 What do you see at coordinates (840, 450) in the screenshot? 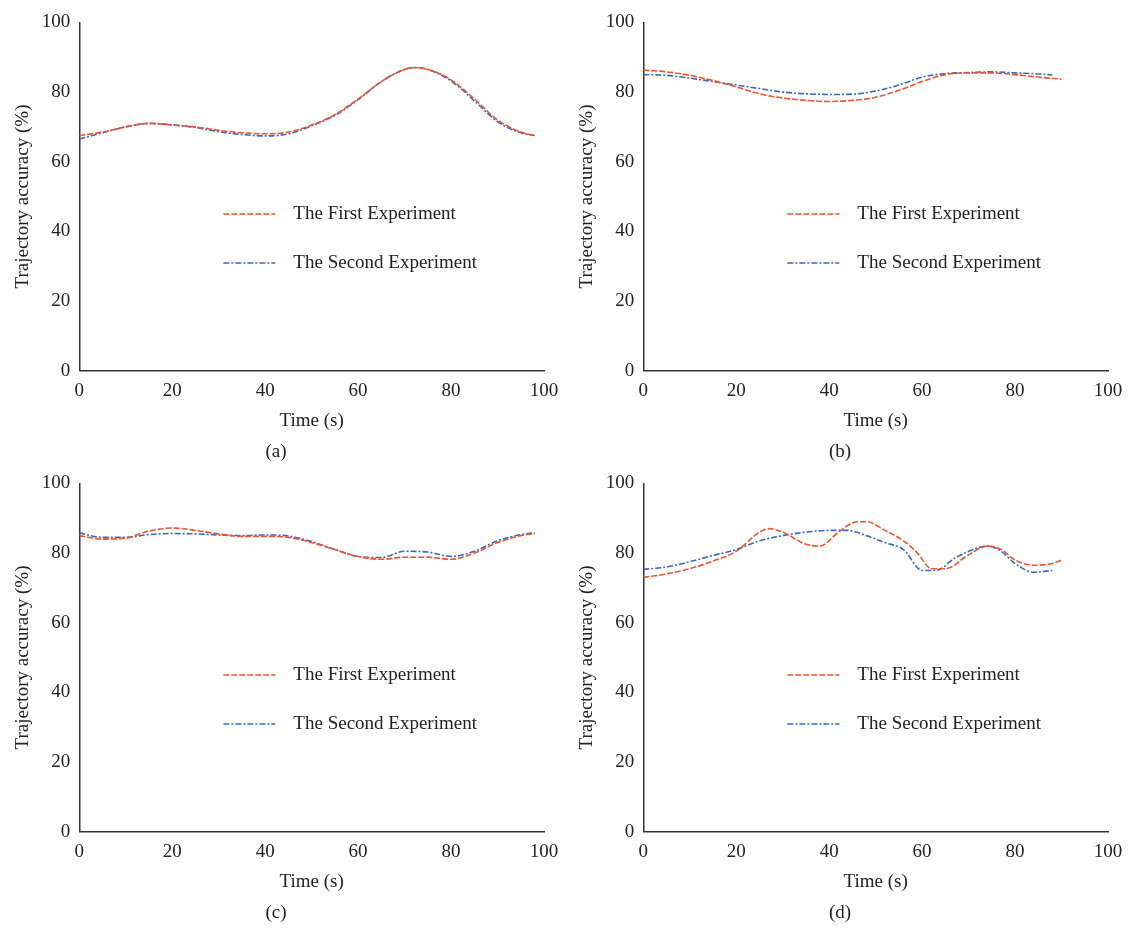
I see `text: (b)` at bounding box center [840, 450].